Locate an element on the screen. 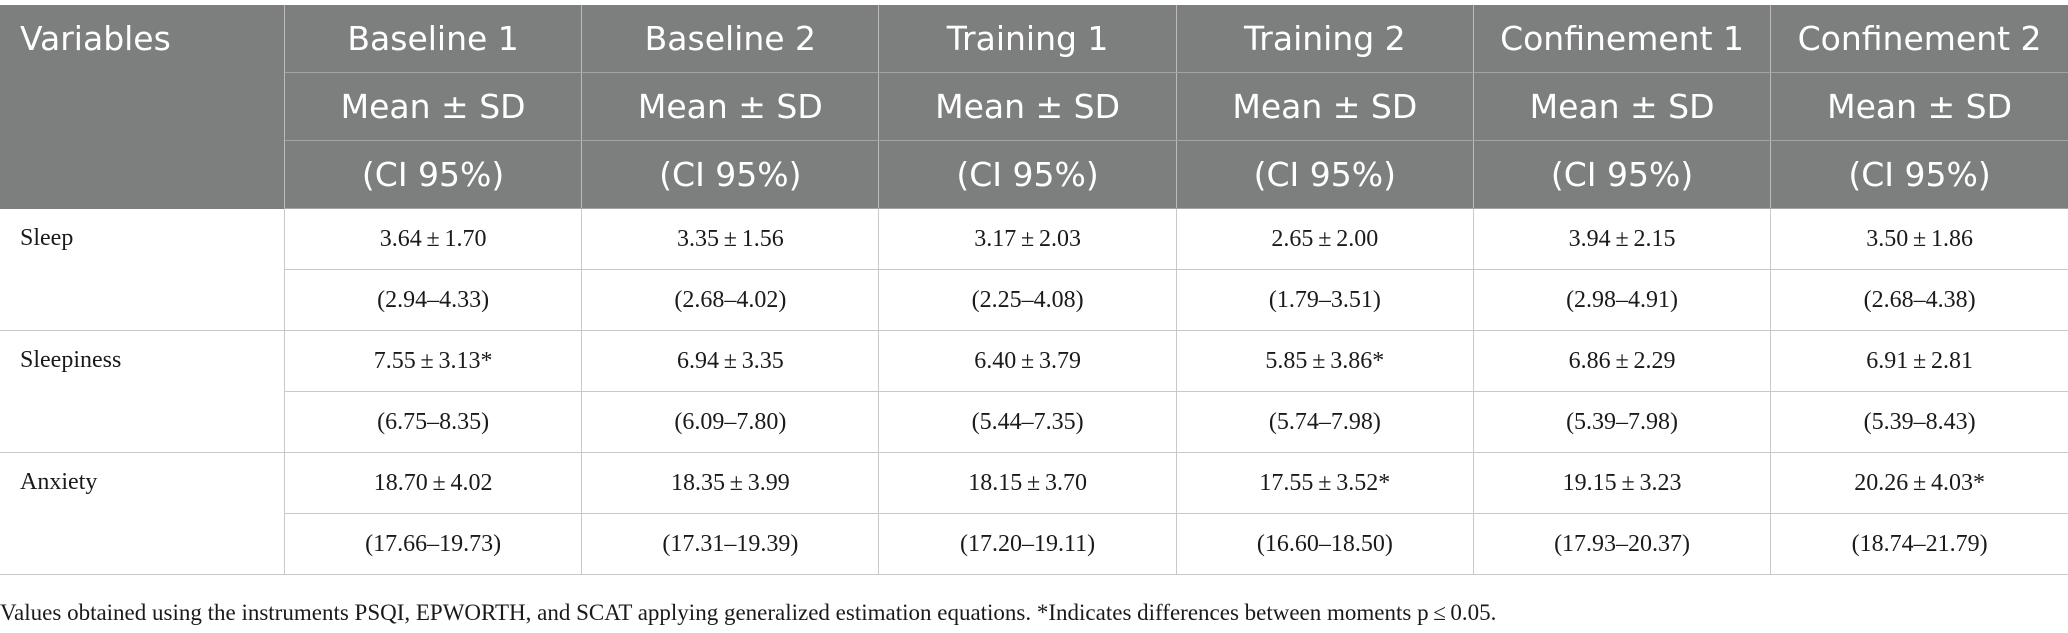  ci-cell: (17.31–19.39) is located at coordinates (730, 544).